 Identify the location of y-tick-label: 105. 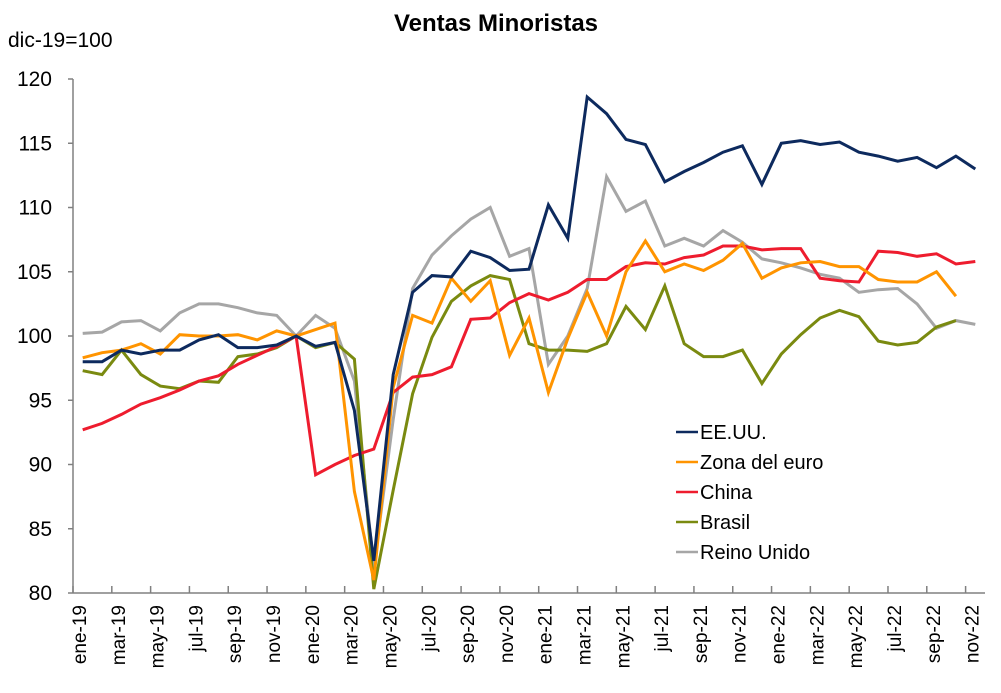
(34, 272).